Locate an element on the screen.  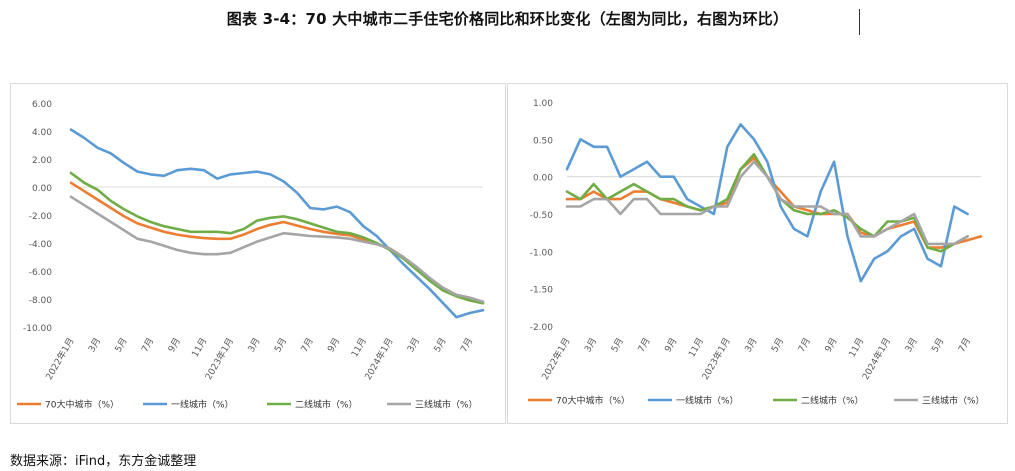
y-tick-label: -6.00 is located at coordinates (41, 273).